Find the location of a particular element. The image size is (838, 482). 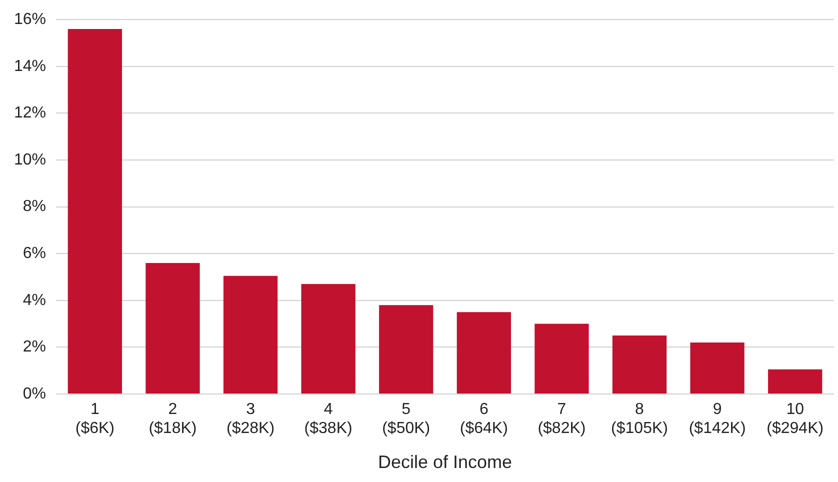

x-tick-label: 4 ($38K) is located at coordinates (328, 419).